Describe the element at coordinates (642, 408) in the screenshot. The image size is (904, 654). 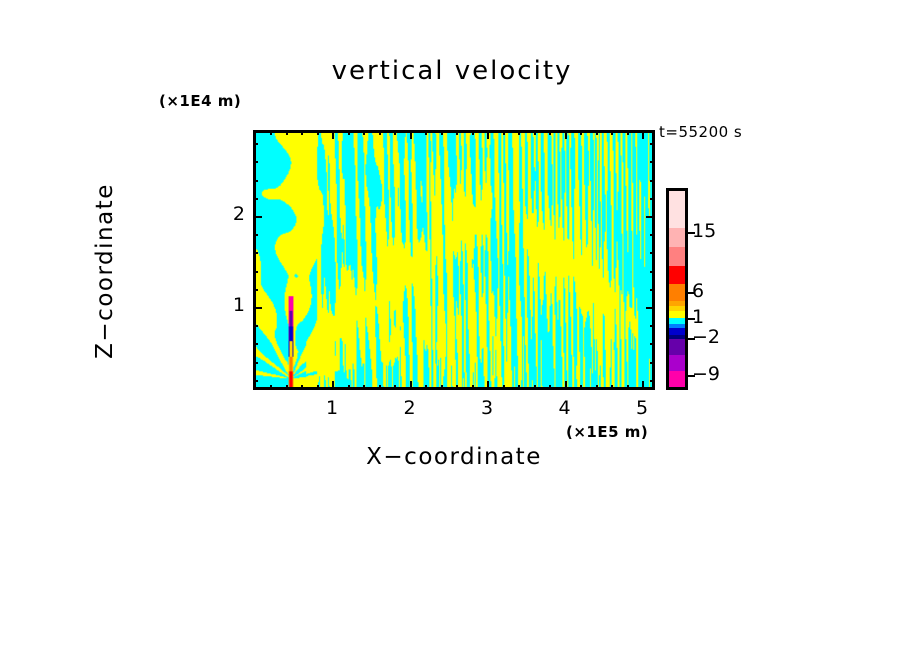
I see `x-axis-tick-label: 5` at that location.